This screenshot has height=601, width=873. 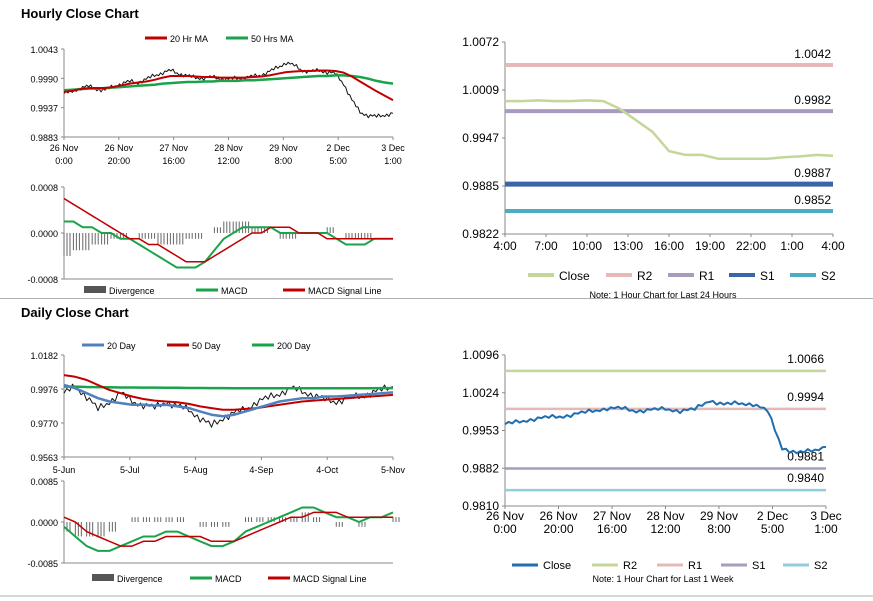 What do you see at coordinates (44, 79) in the screenshot?
I see `hourly-price-ytick-label: 0.9990` at bounding box center [44, 79].